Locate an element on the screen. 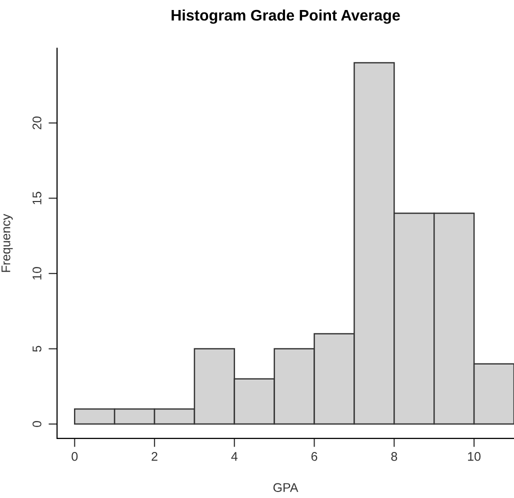  y-tick-label: 0 is located at coordinates (37, 424).